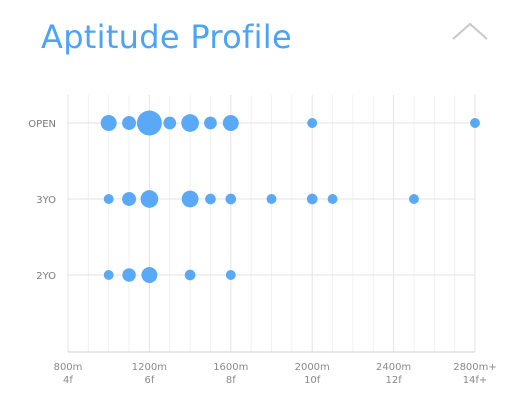 The height and width of the screenshot is (405, 515). I want to click on chevron-up-icon, so click(470, 31).